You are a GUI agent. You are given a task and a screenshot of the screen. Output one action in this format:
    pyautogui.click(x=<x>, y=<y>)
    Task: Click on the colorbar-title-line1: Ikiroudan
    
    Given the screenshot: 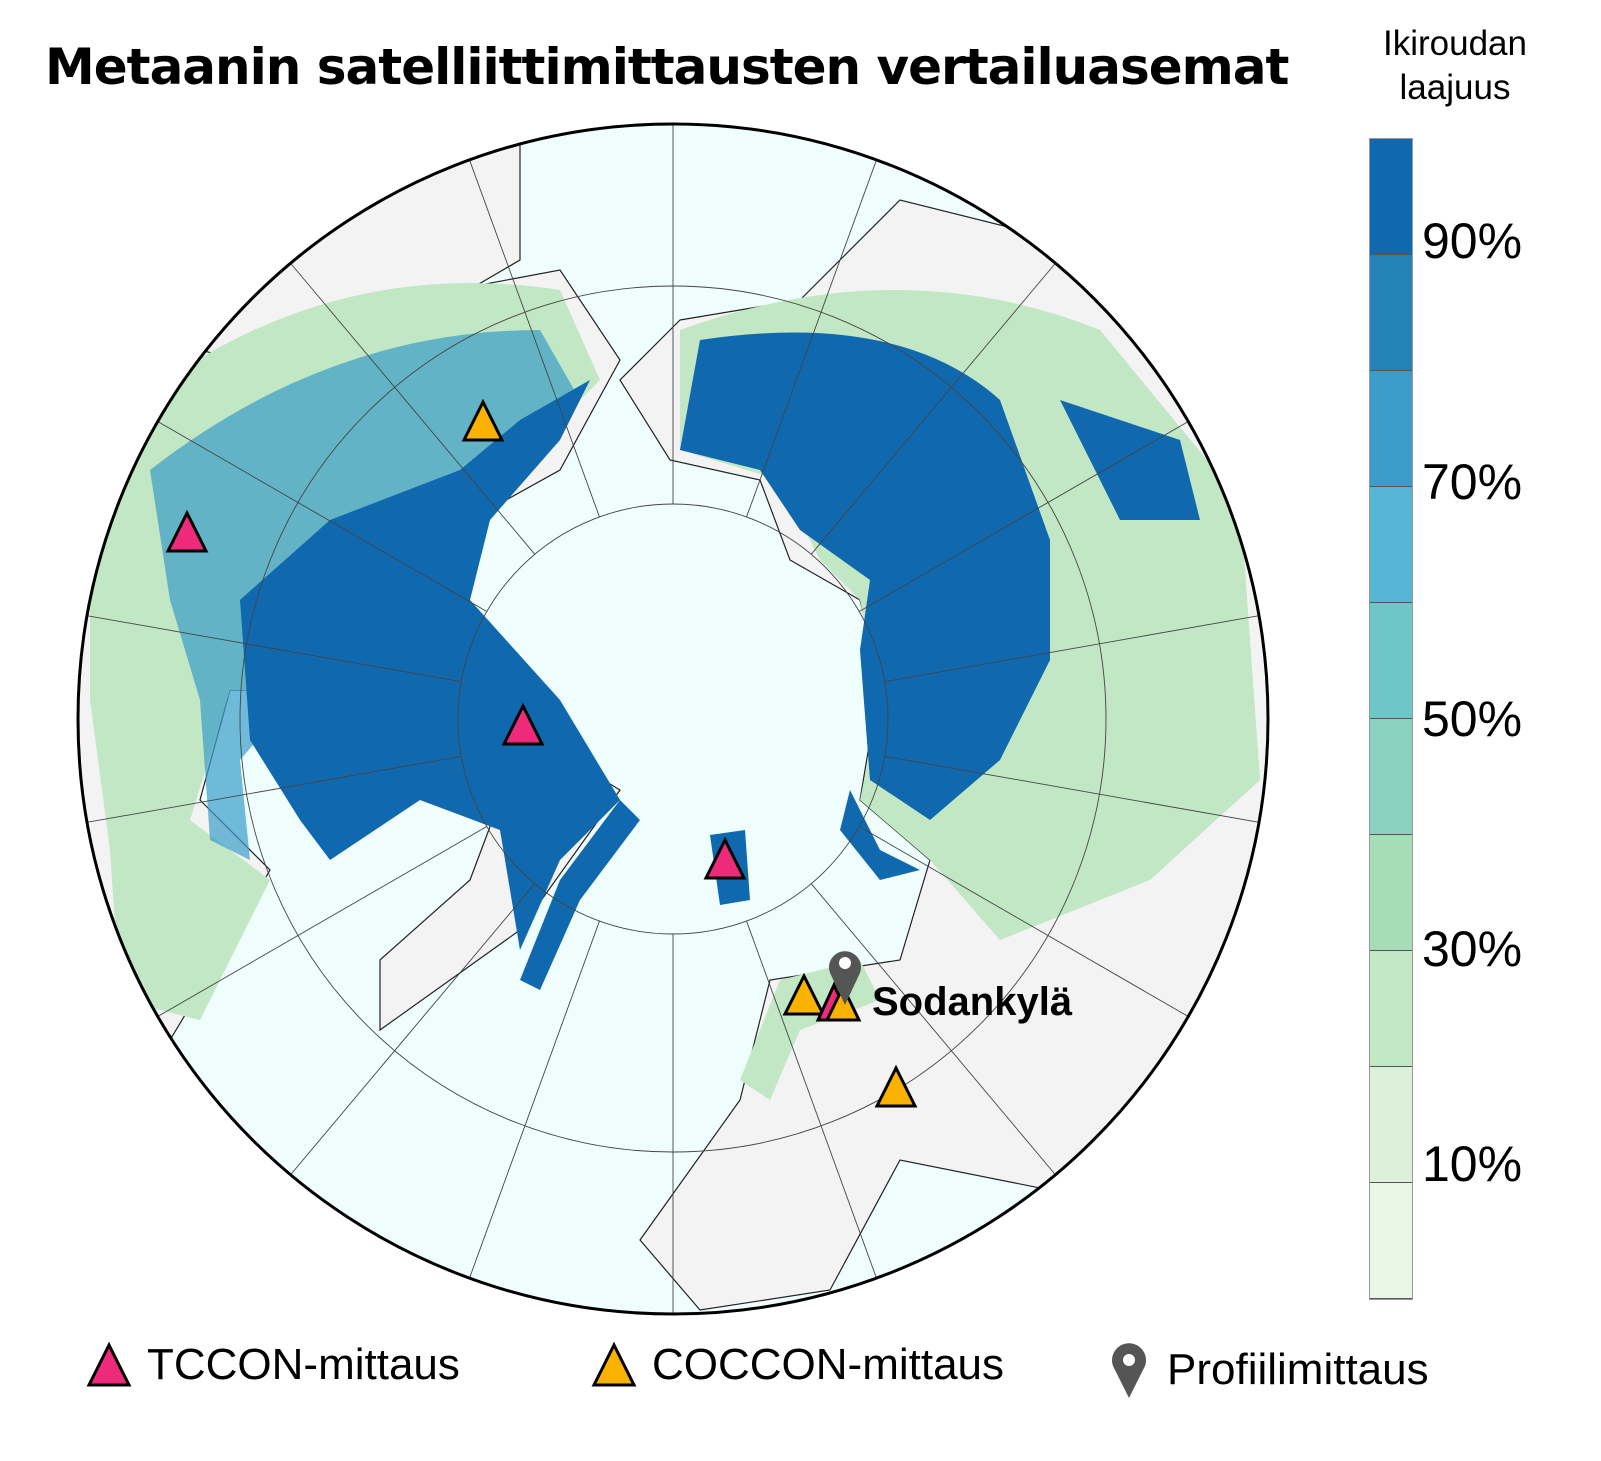 What is the action you would take?
    pyautogui.click(x=1455, y=43)
    